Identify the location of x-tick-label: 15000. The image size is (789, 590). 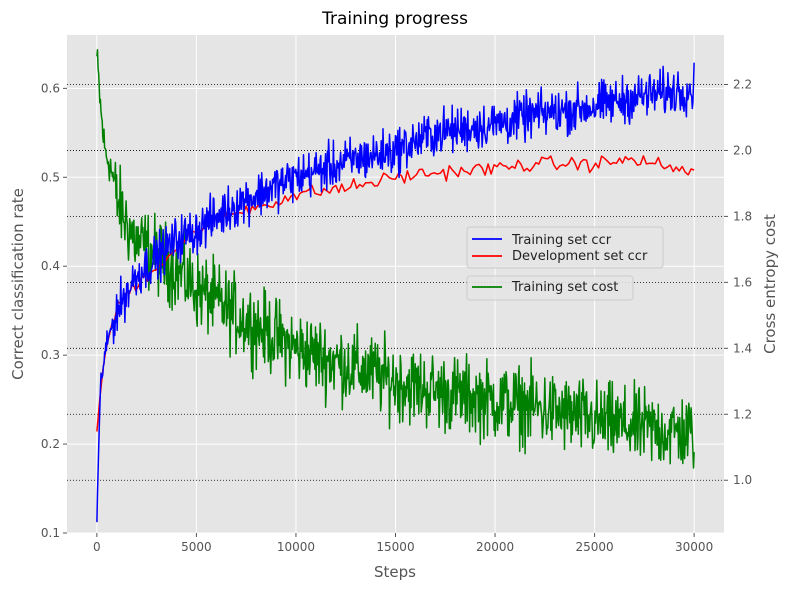
(395, 547).